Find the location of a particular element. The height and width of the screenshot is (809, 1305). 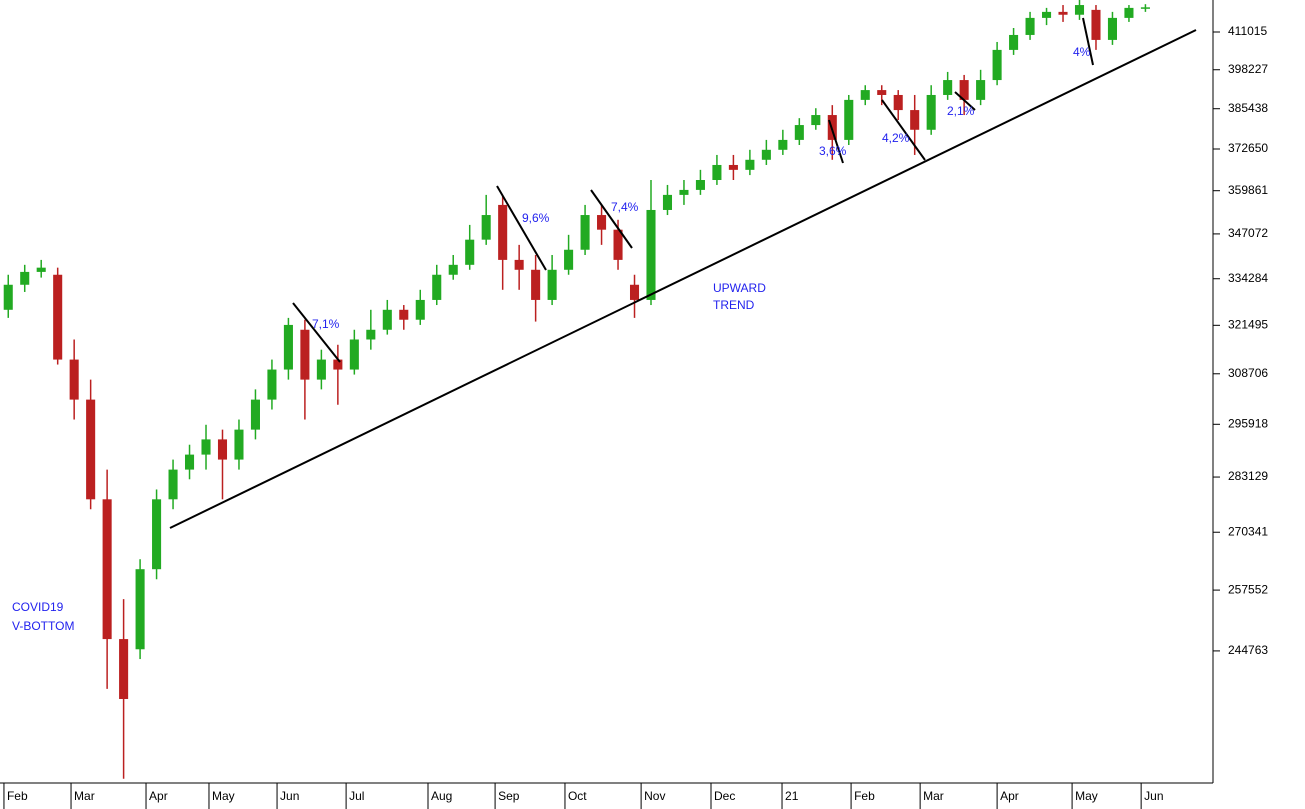

x-tick-label: Aug is located at coordinates (441, 796).